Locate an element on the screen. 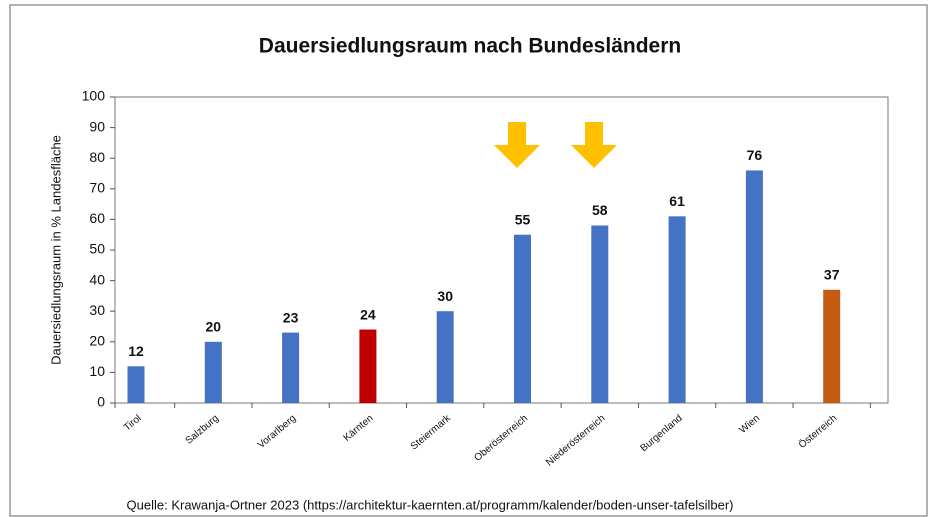  y-tick-label: 40 is located at coordinates (97, 279).